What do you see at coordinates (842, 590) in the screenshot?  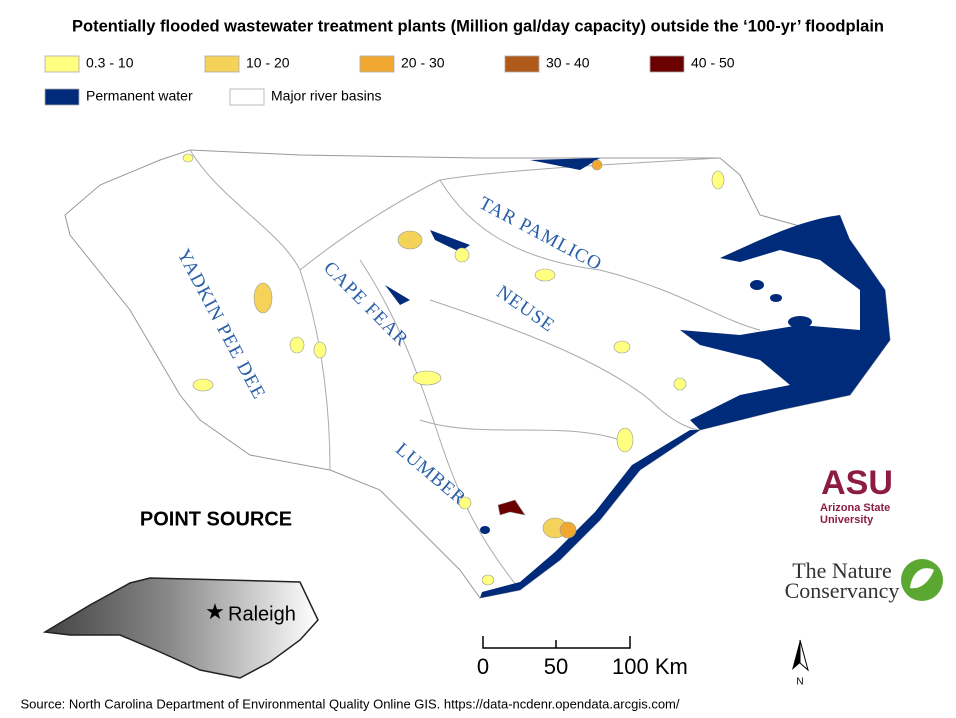 I see `tnc-bottom: Conservancy` at bounding box center [842, 590].